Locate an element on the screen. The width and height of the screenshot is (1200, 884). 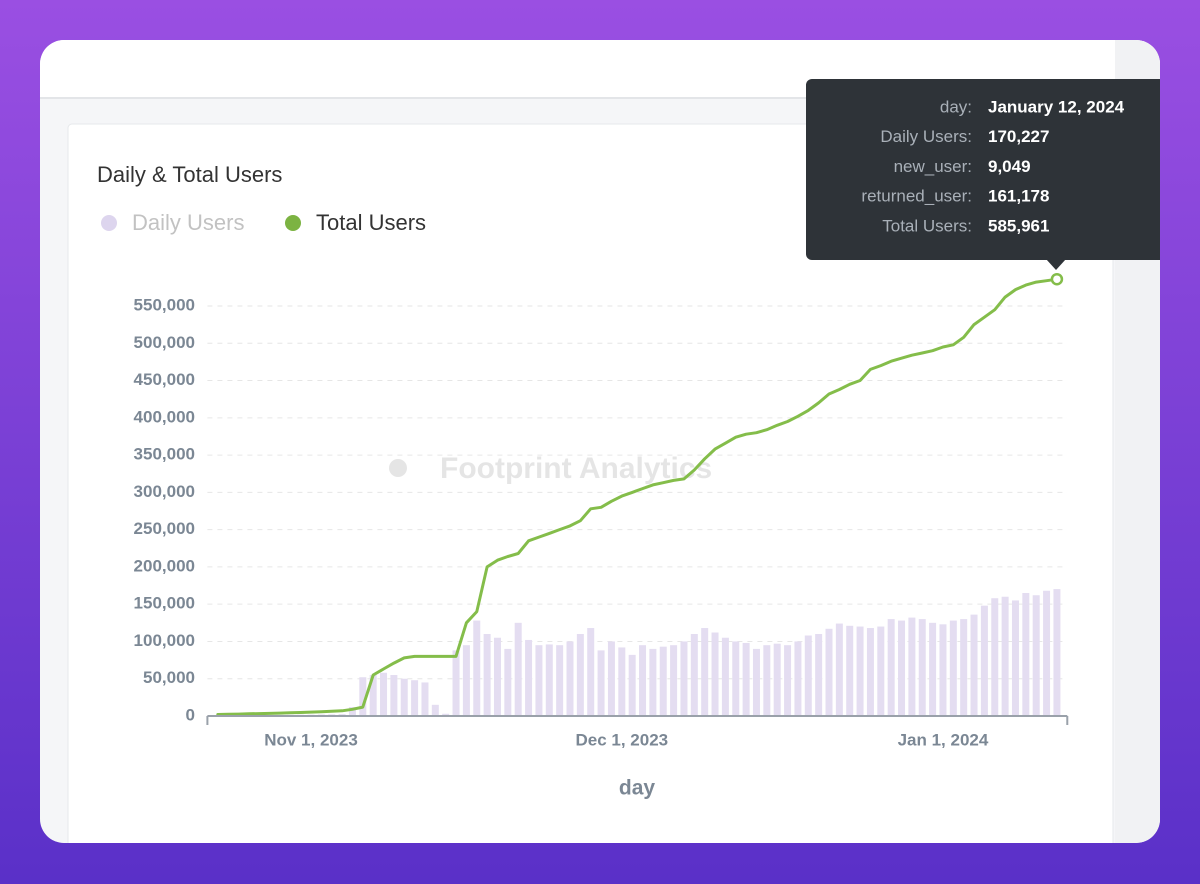
tooltip-value: January 12, 2024 is located at coordinates (1056, 106).